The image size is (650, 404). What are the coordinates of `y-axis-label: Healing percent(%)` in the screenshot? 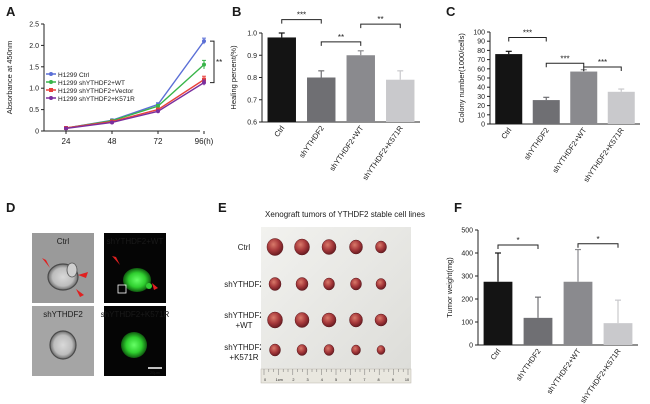 It's located at (233, 77).